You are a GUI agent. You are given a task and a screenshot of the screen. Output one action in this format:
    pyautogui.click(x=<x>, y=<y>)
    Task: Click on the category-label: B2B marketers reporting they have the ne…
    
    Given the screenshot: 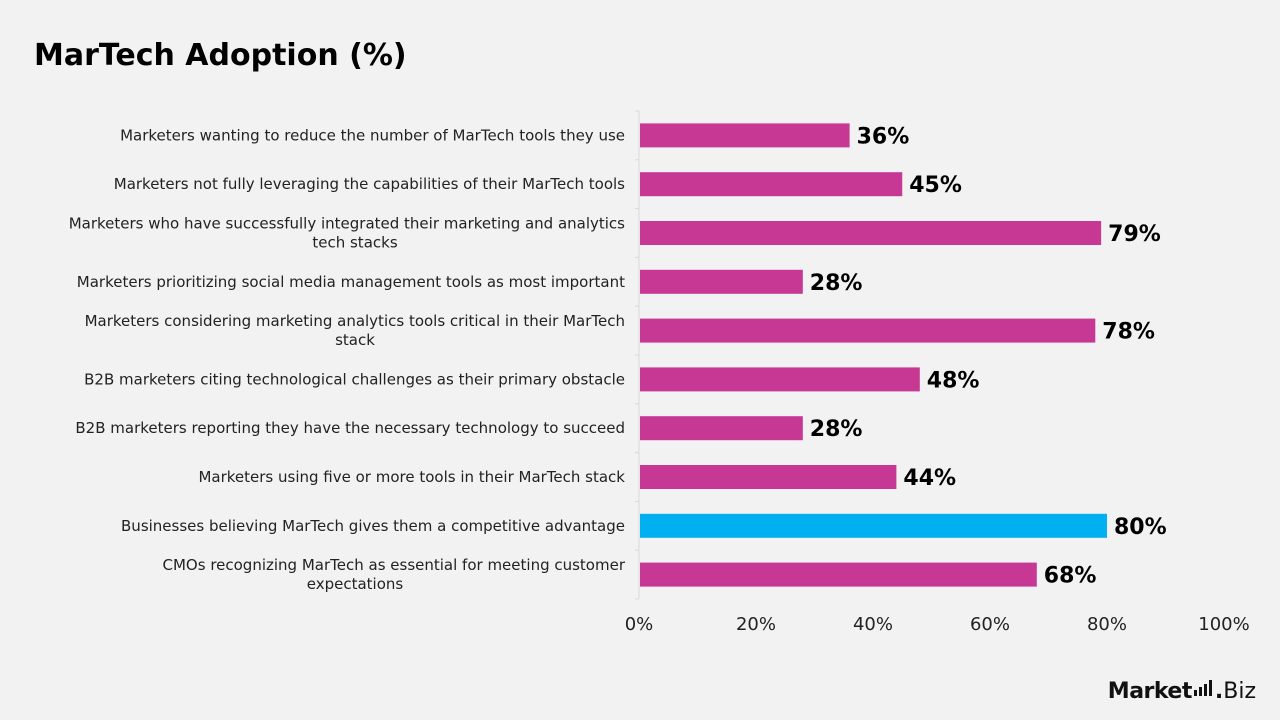 What is the action you would take?
    pyautogui.click(x=350, y=428)
    